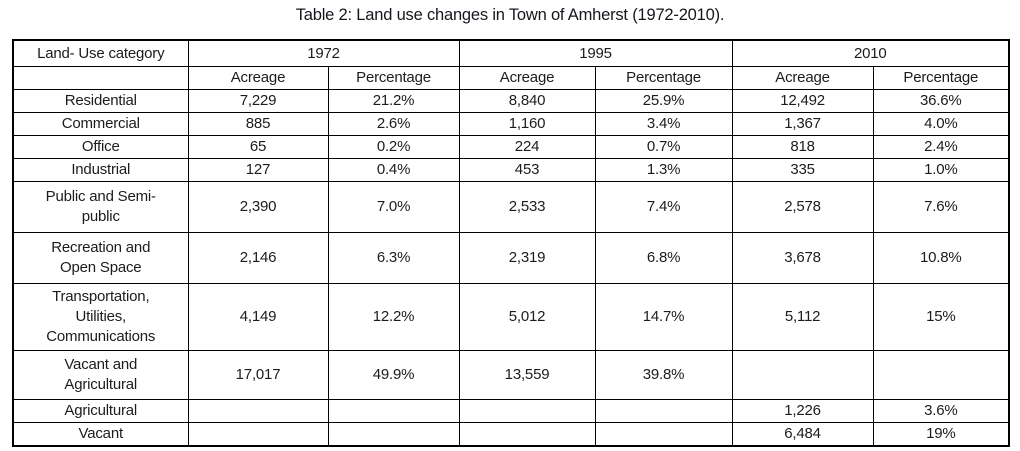  I want to click on cell-value: 818, so click(802, 146).